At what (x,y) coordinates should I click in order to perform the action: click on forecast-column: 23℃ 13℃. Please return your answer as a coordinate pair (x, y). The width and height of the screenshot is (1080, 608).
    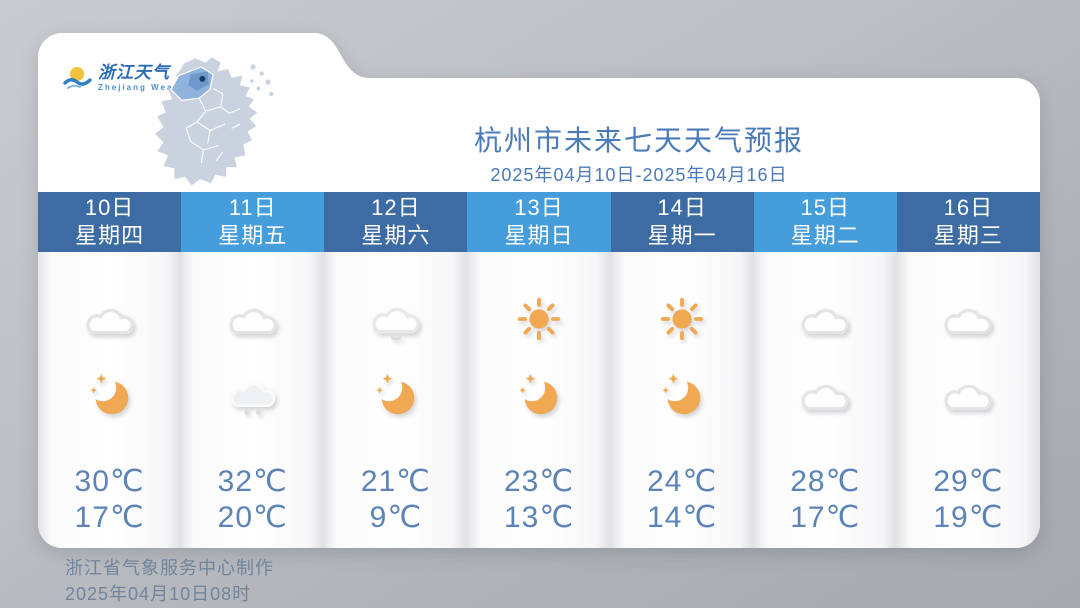
    Looking at the image, I should click on (539, 400).